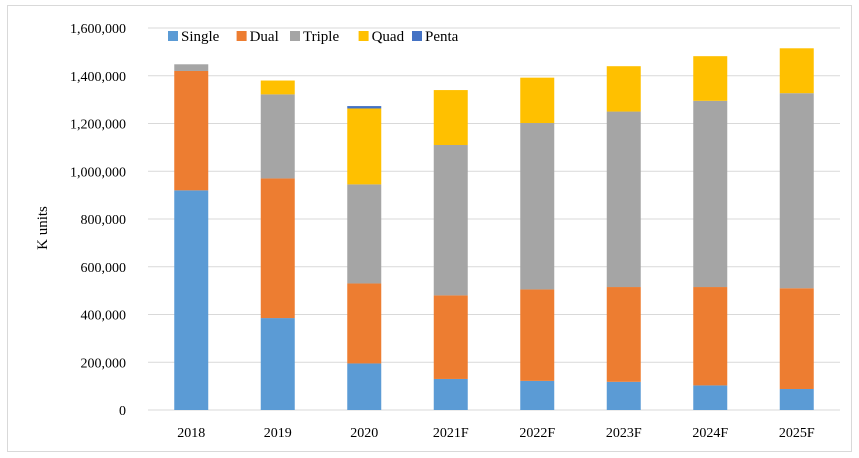  Describe the element at coordinates (796, 191) in the screenshot. I see `bar-triple-2025f` at that location.